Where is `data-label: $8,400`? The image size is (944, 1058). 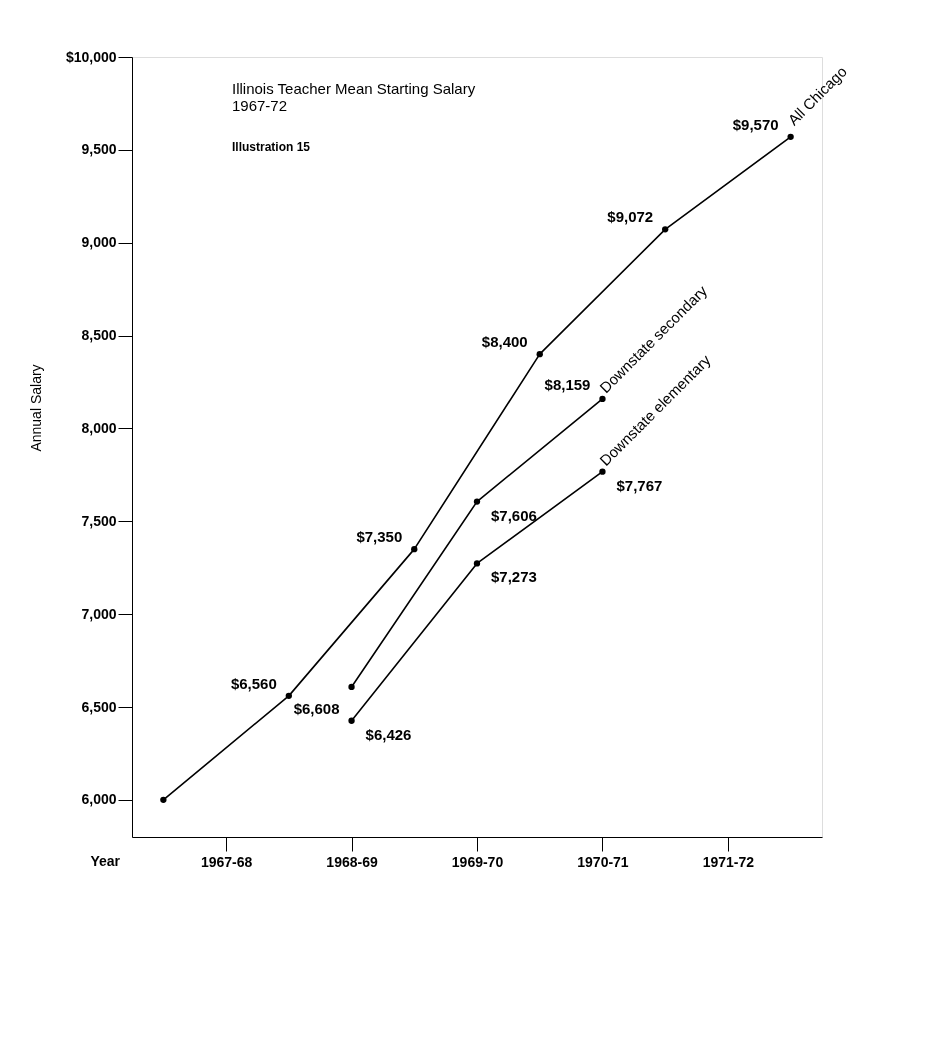
data-label: $8,400 is located at coordinates (504, 342).